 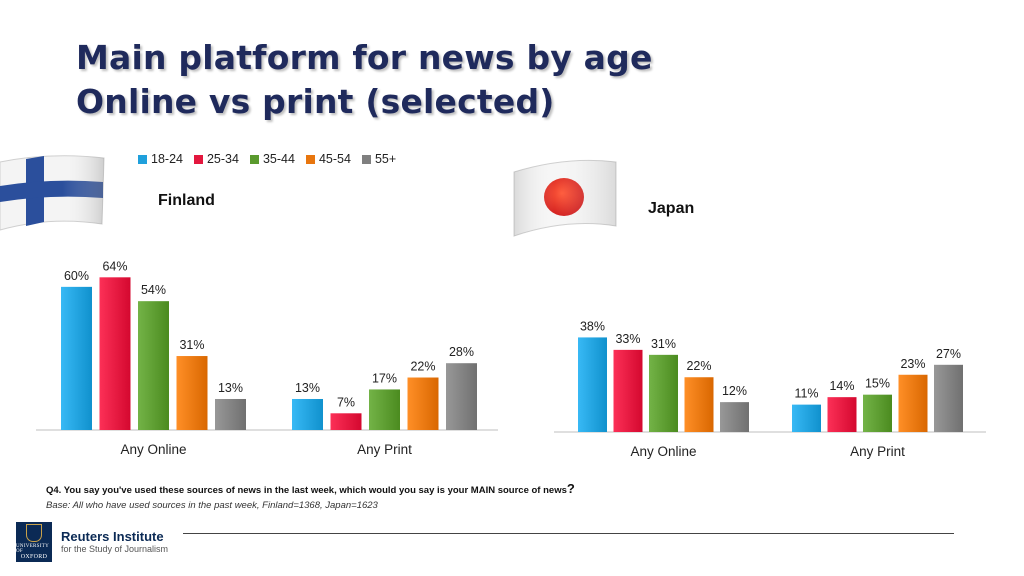 I want to click on data-label: 60%, so click(x=76, y=276).